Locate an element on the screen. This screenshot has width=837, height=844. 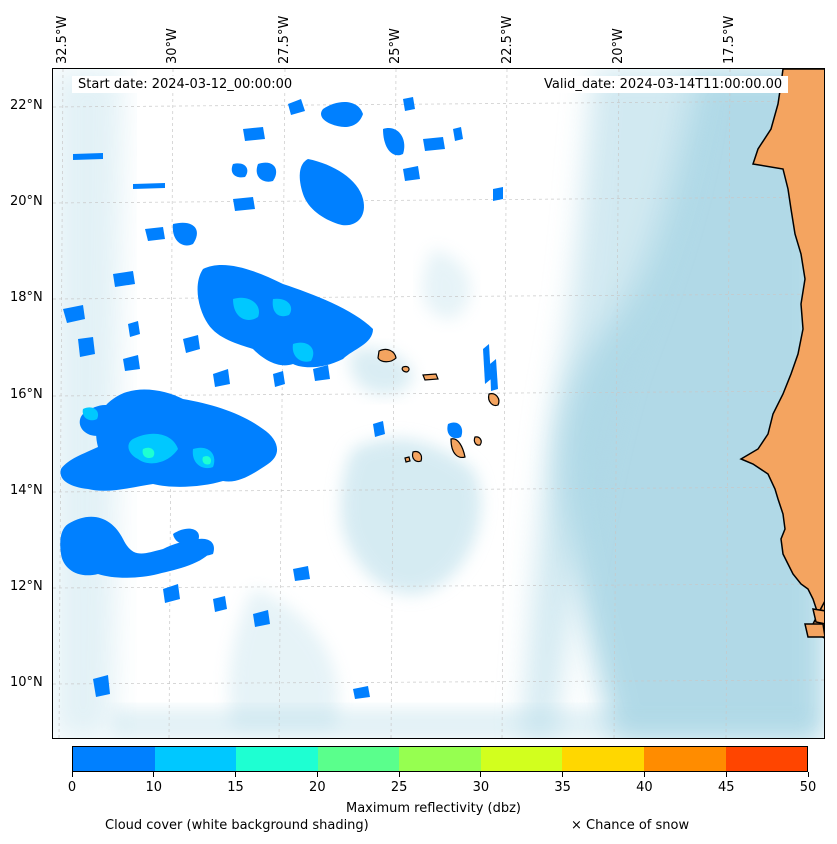
lon-label-22-5w: 22.5°W is located at coordinates (507, 39).